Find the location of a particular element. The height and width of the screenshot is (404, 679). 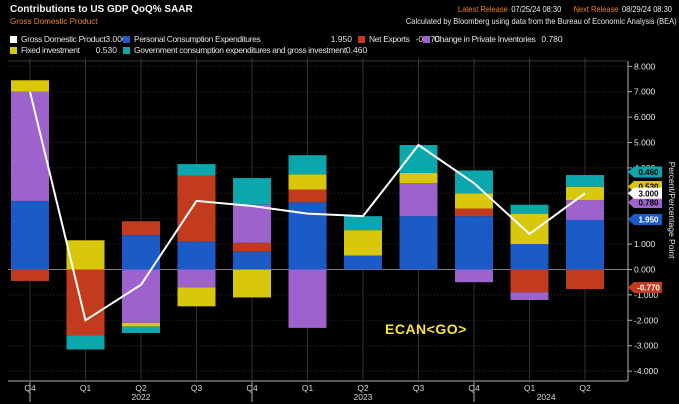

y-axis-title: Percent/Percentage Point is located at coordinates (672, 211).